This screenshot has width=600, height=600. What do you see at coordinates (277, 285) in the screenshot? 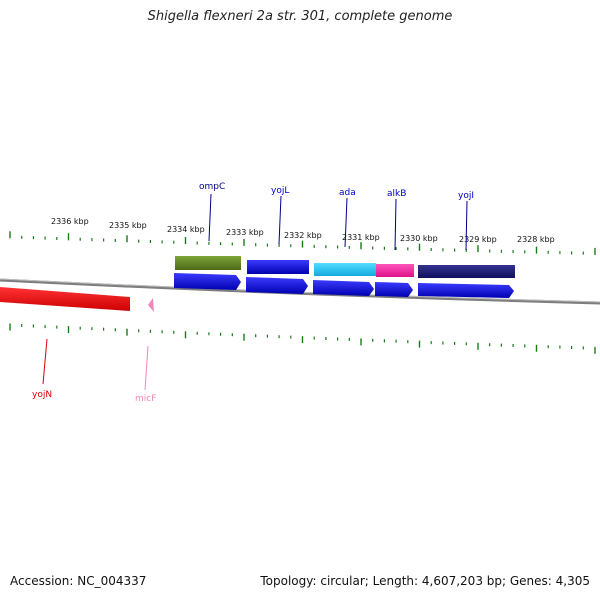
I see `cds-arrow-yojL` at bounding box center [277, 285].